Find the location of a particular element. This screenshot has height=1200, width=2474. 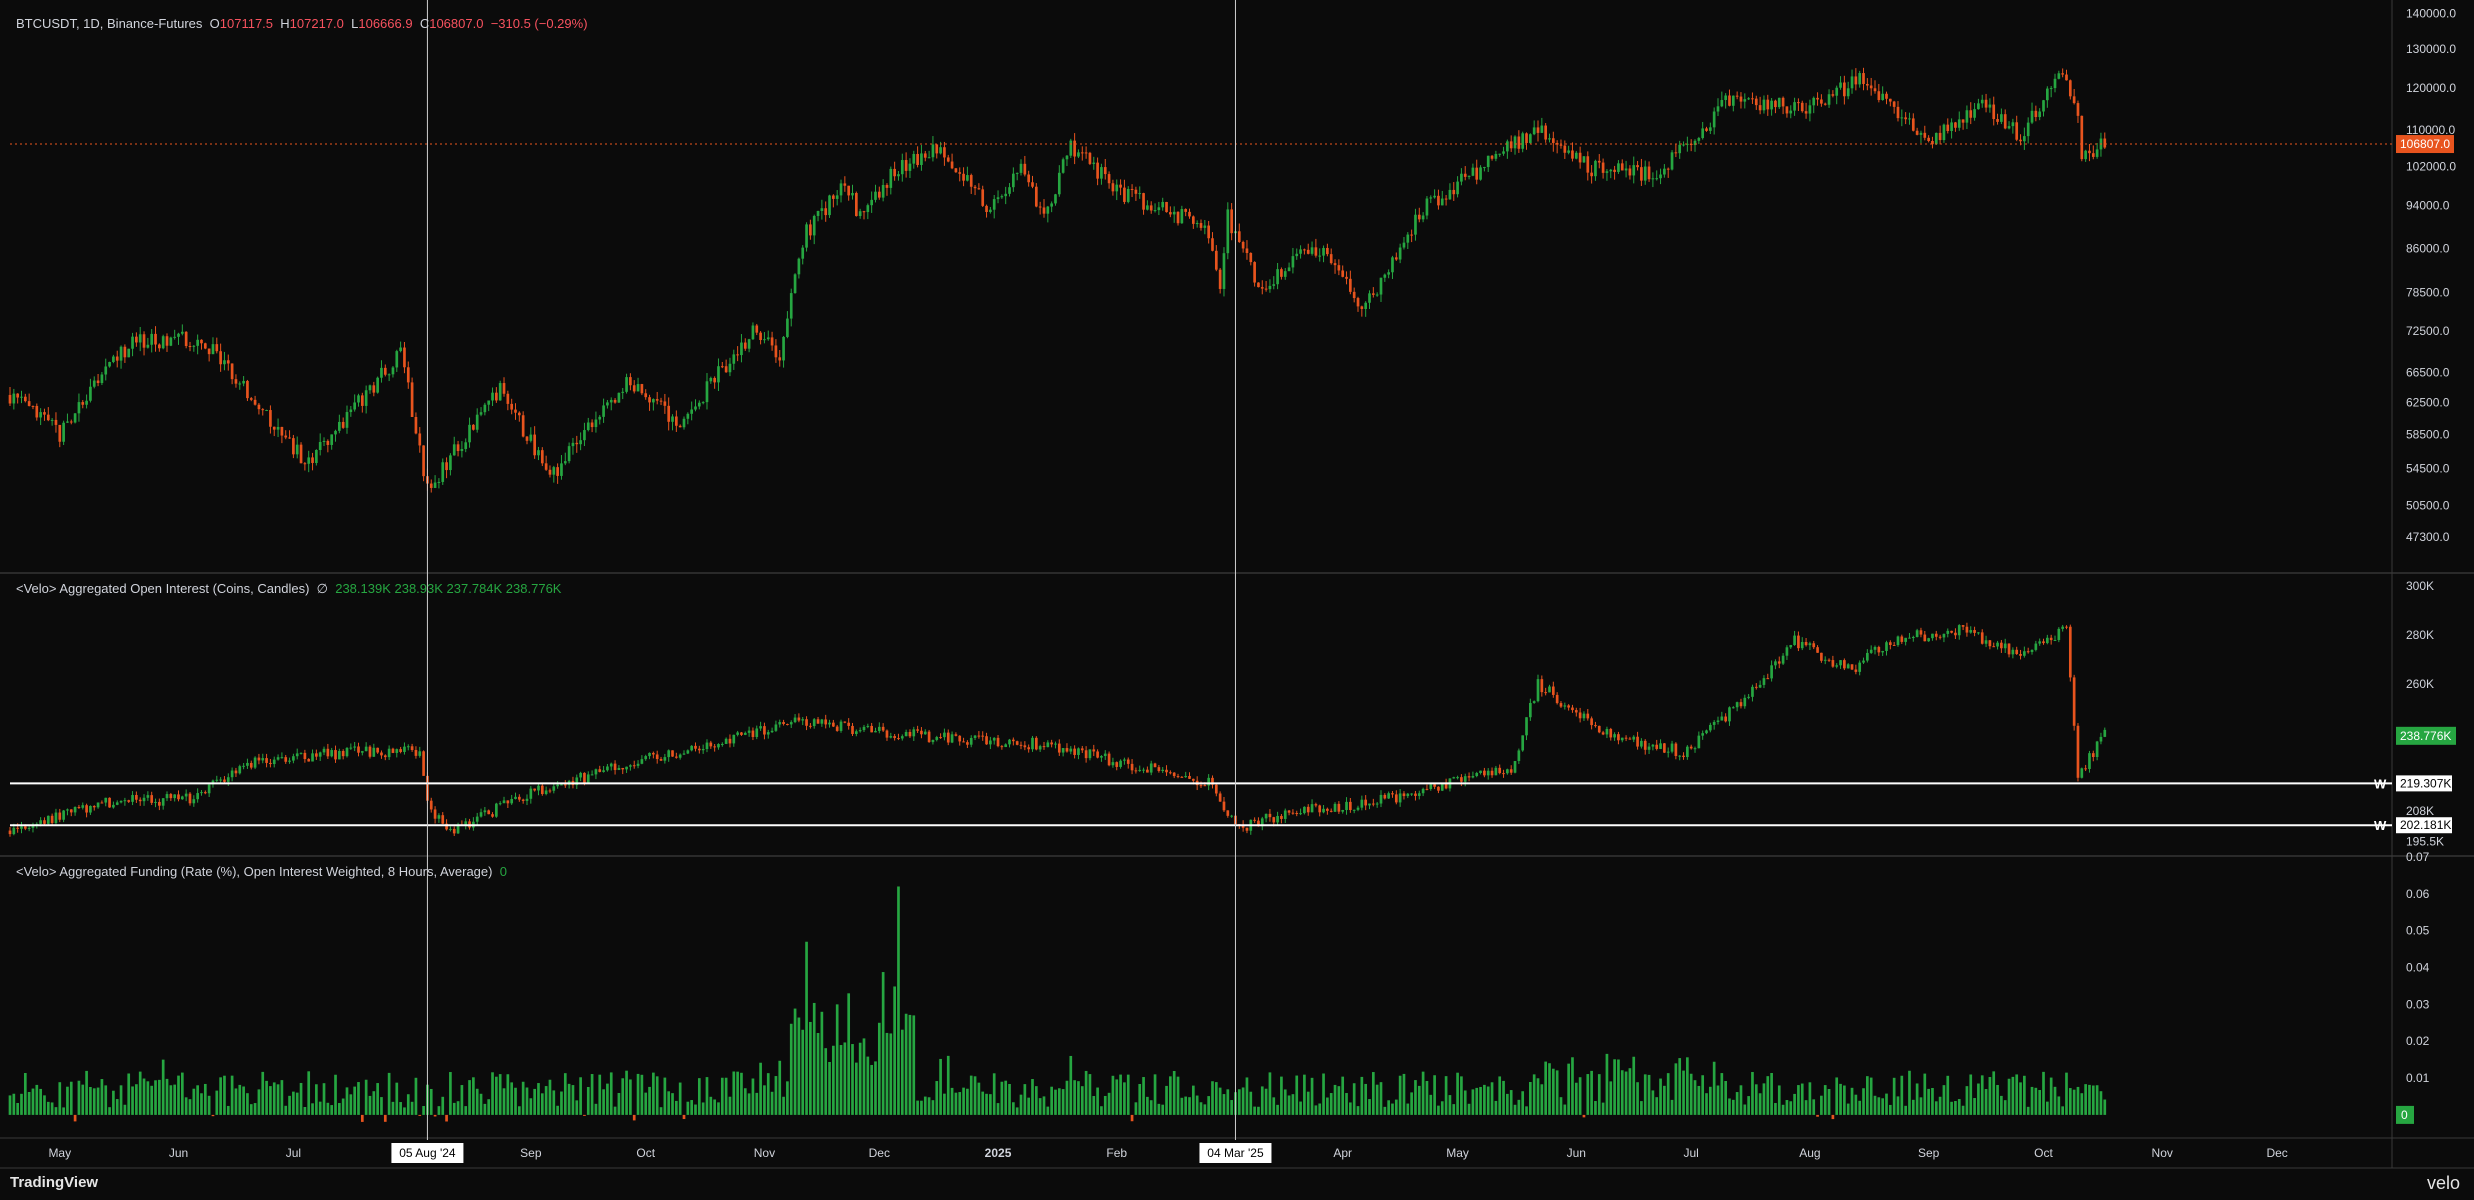

tradingview-logo: TradingView is located at coordinates (54, 1182).